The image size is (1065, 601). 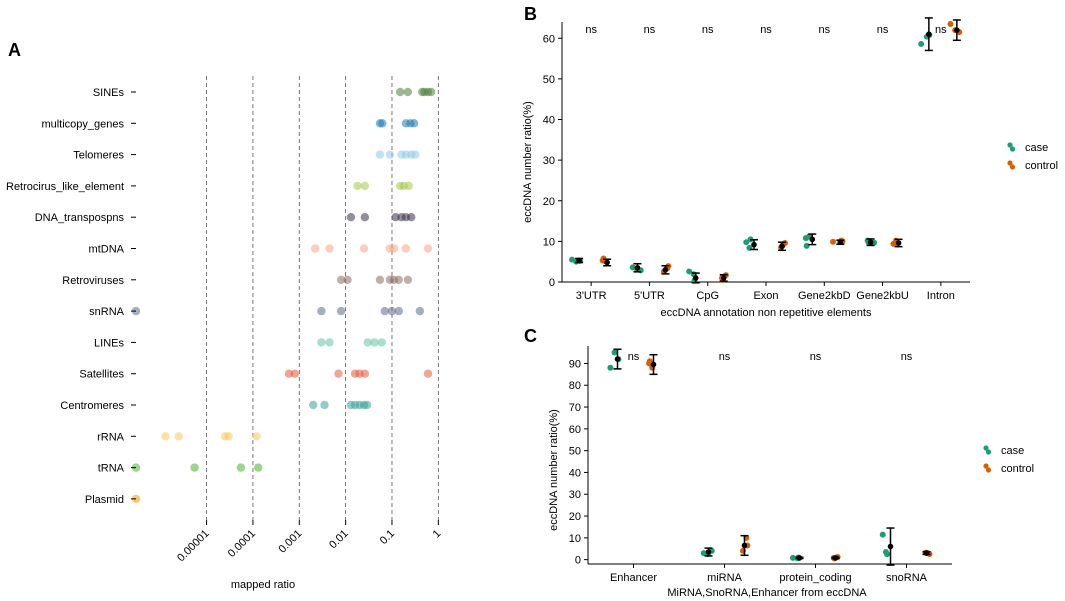 What do you see at coordinates (607, 262) in the screenshot?
I see `mean-point-control-3-utr` at bounding box center [607, 262].